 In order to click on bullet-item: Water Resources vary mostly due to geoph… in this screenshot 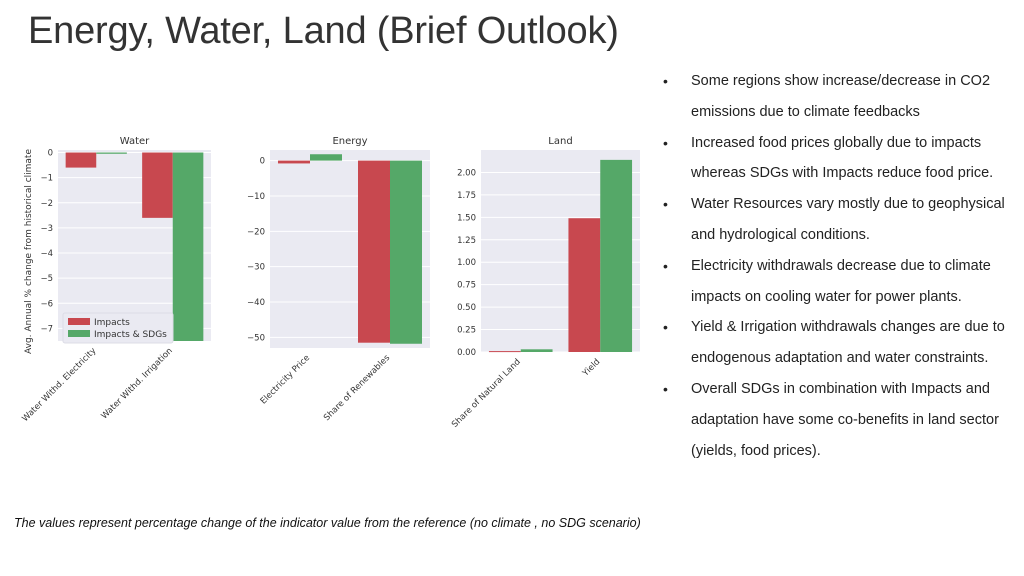, I will do `click(838, 220)`.